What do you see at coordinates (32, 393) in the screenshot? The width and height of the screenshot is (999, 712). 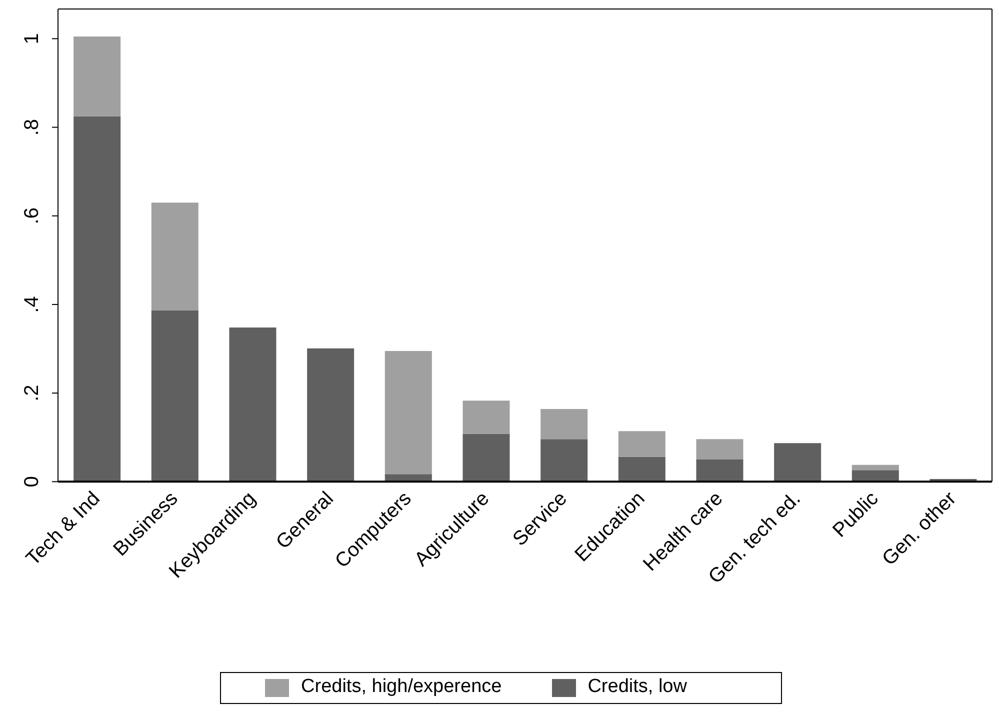 I see `y-tick-label: .2` at bounding box center [32, 393].